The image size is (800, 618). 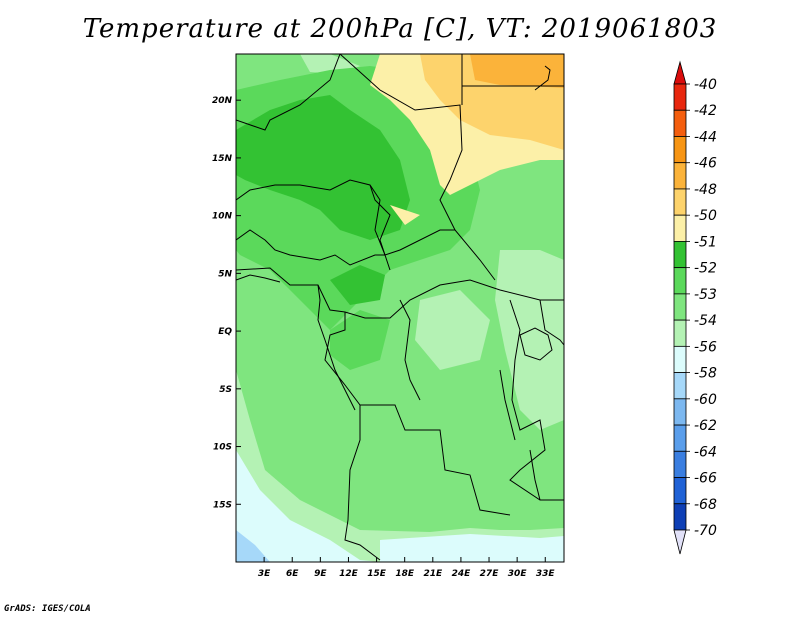 What do you see at coordinates (705, 164) in the screenshot?
I see `colorbar-label: -46` at bounding box center [705, 164].